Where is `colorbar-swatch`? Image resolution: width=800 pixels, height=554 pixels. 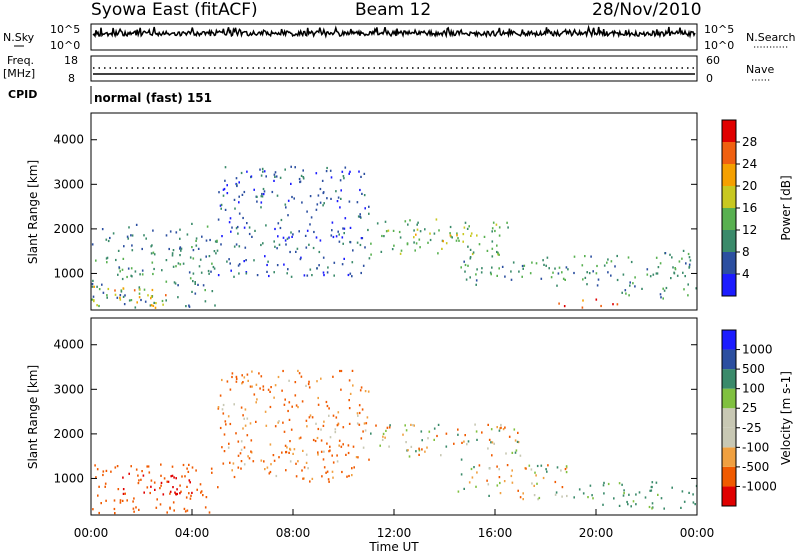 colorbar-swatch is located at coordinates (729, 153).